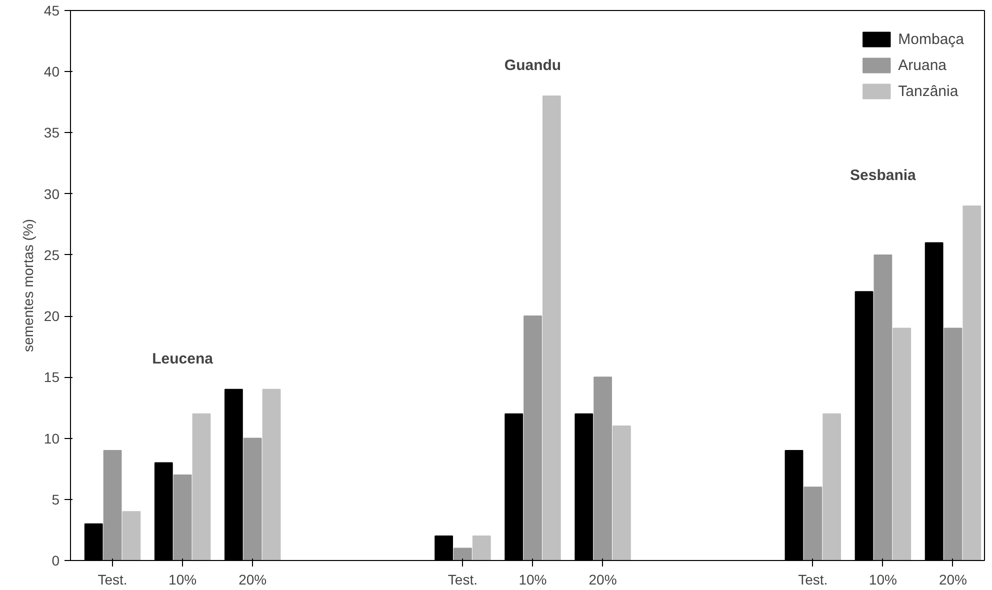 The image size is (992, 590). What do you see at coordinates (52, 254) in the screenshot?
I see `y-tick-label: 25` at bounding box center [52, 254].